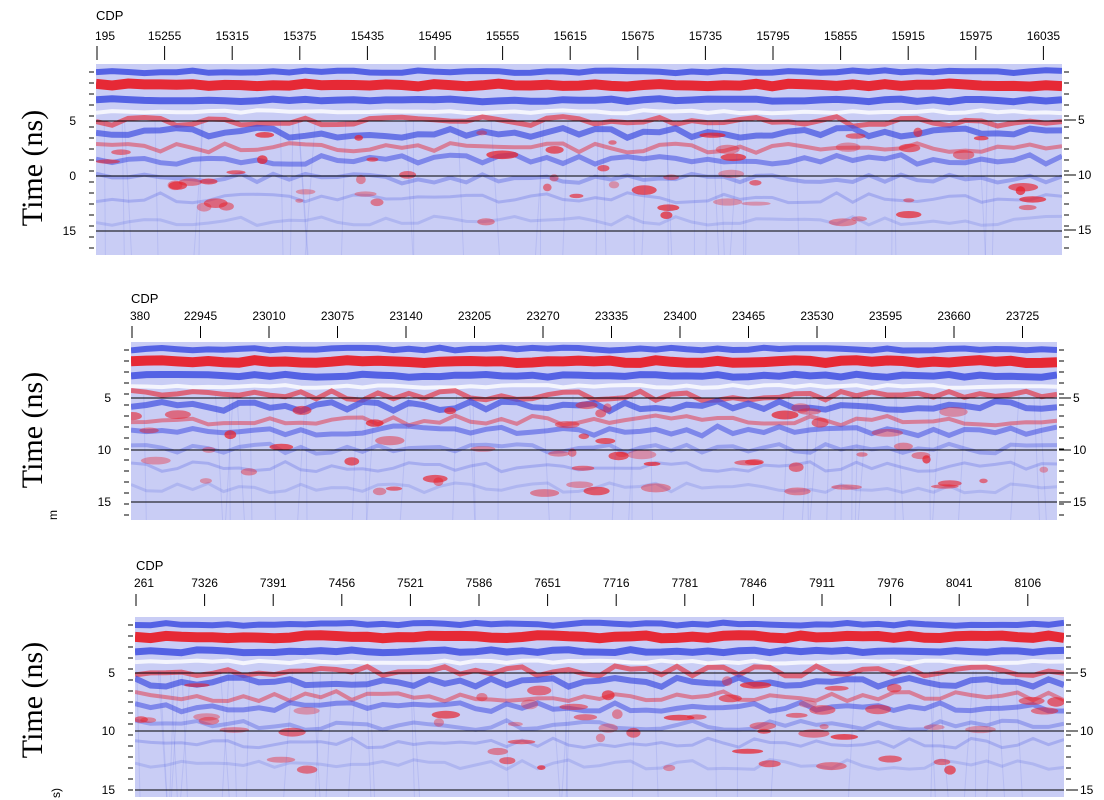 Image resolution: width=1104 pixels, height=800 pixels. Describe the element at coordinates (233, 36) in the screenshot. I see `x-tick-label: 15315` at that location.